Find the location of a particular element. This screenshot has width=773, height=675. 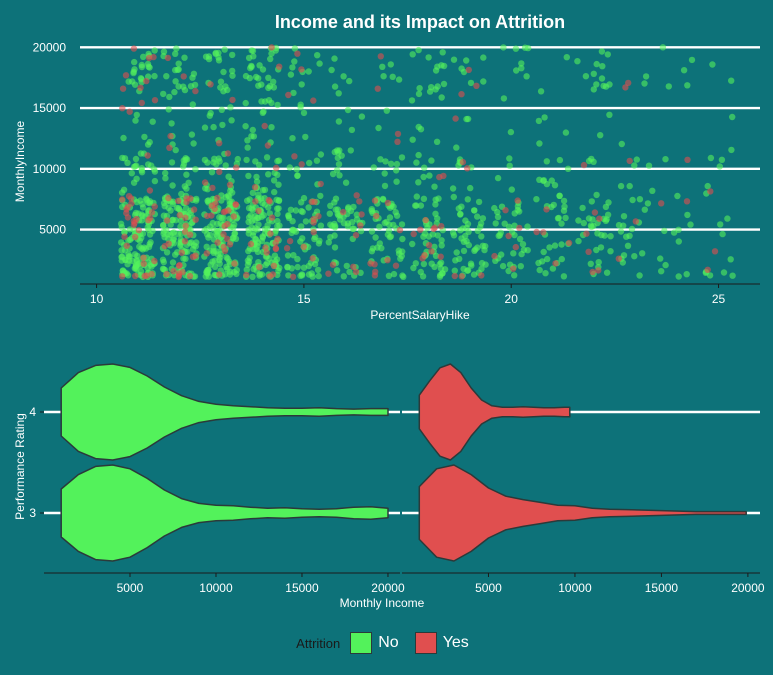

scatter-x-tick-label: 15 is located at coordinates (304, 299).